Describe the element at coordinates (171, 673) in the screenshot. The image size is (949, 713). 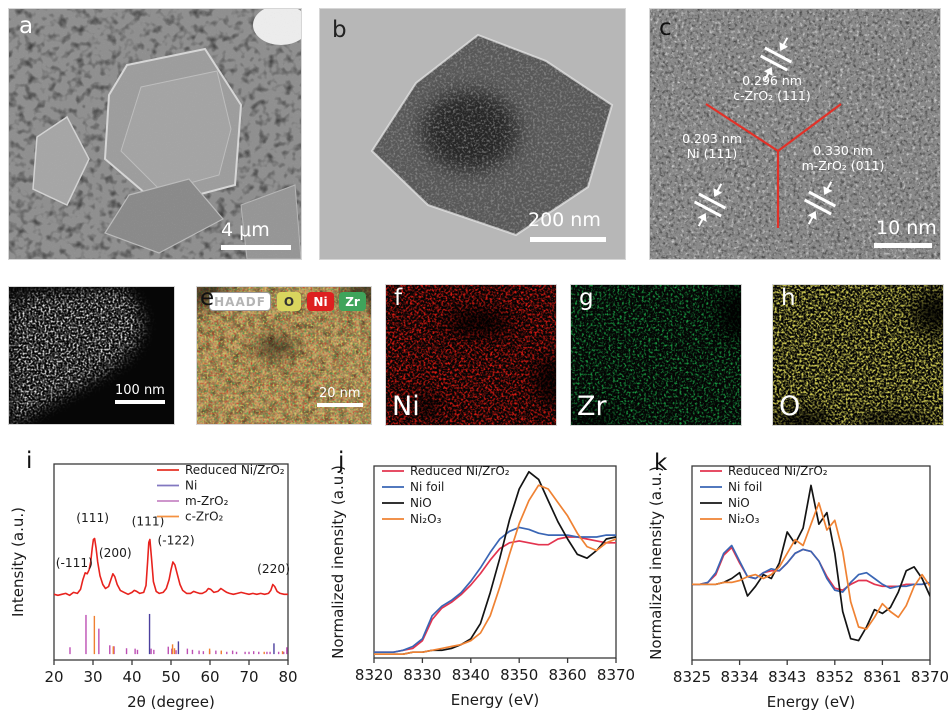
I see `x-axis: 20 30 40 50 60 70 80` at that location.